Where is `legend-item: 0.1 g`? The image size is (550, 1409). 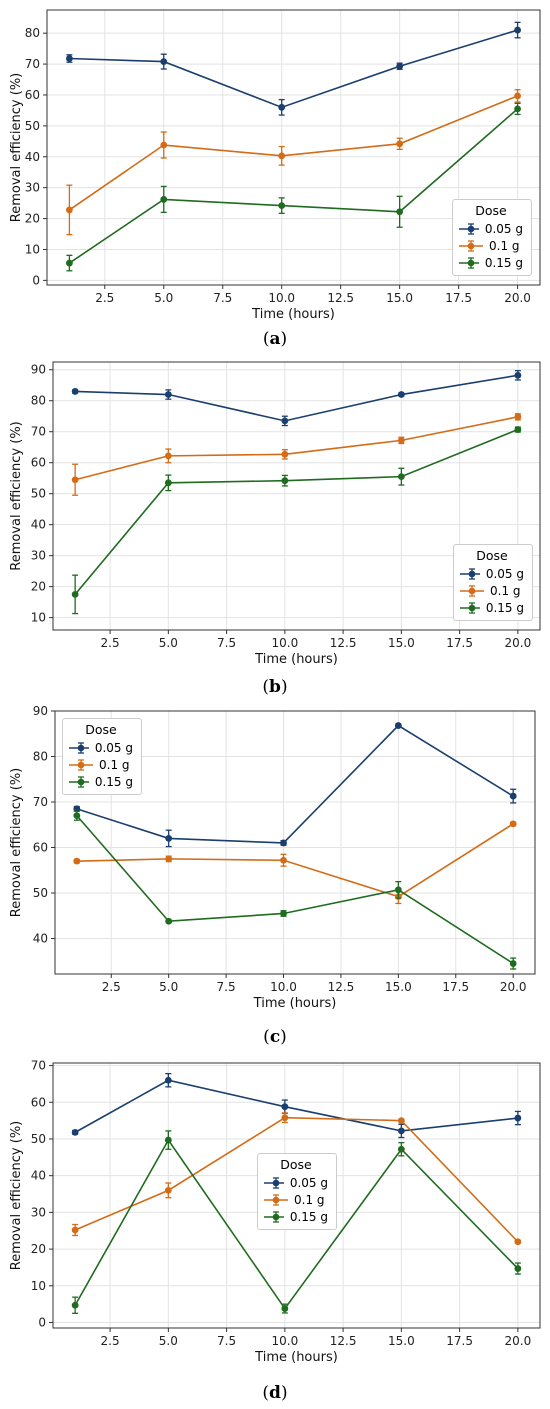
legend-item: 0.1 g is located at coordinates (296, 1199).